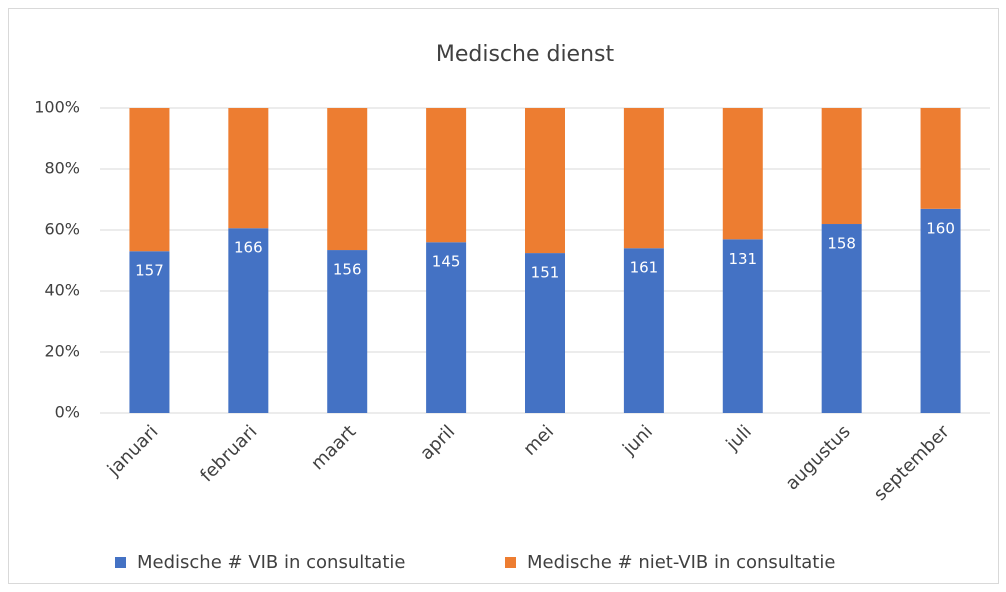 The width and height of the screenshot is (1006, 592). Describe the element at coordinates (742, 259) in the screenshot. I see `data-label: 131` at that location.